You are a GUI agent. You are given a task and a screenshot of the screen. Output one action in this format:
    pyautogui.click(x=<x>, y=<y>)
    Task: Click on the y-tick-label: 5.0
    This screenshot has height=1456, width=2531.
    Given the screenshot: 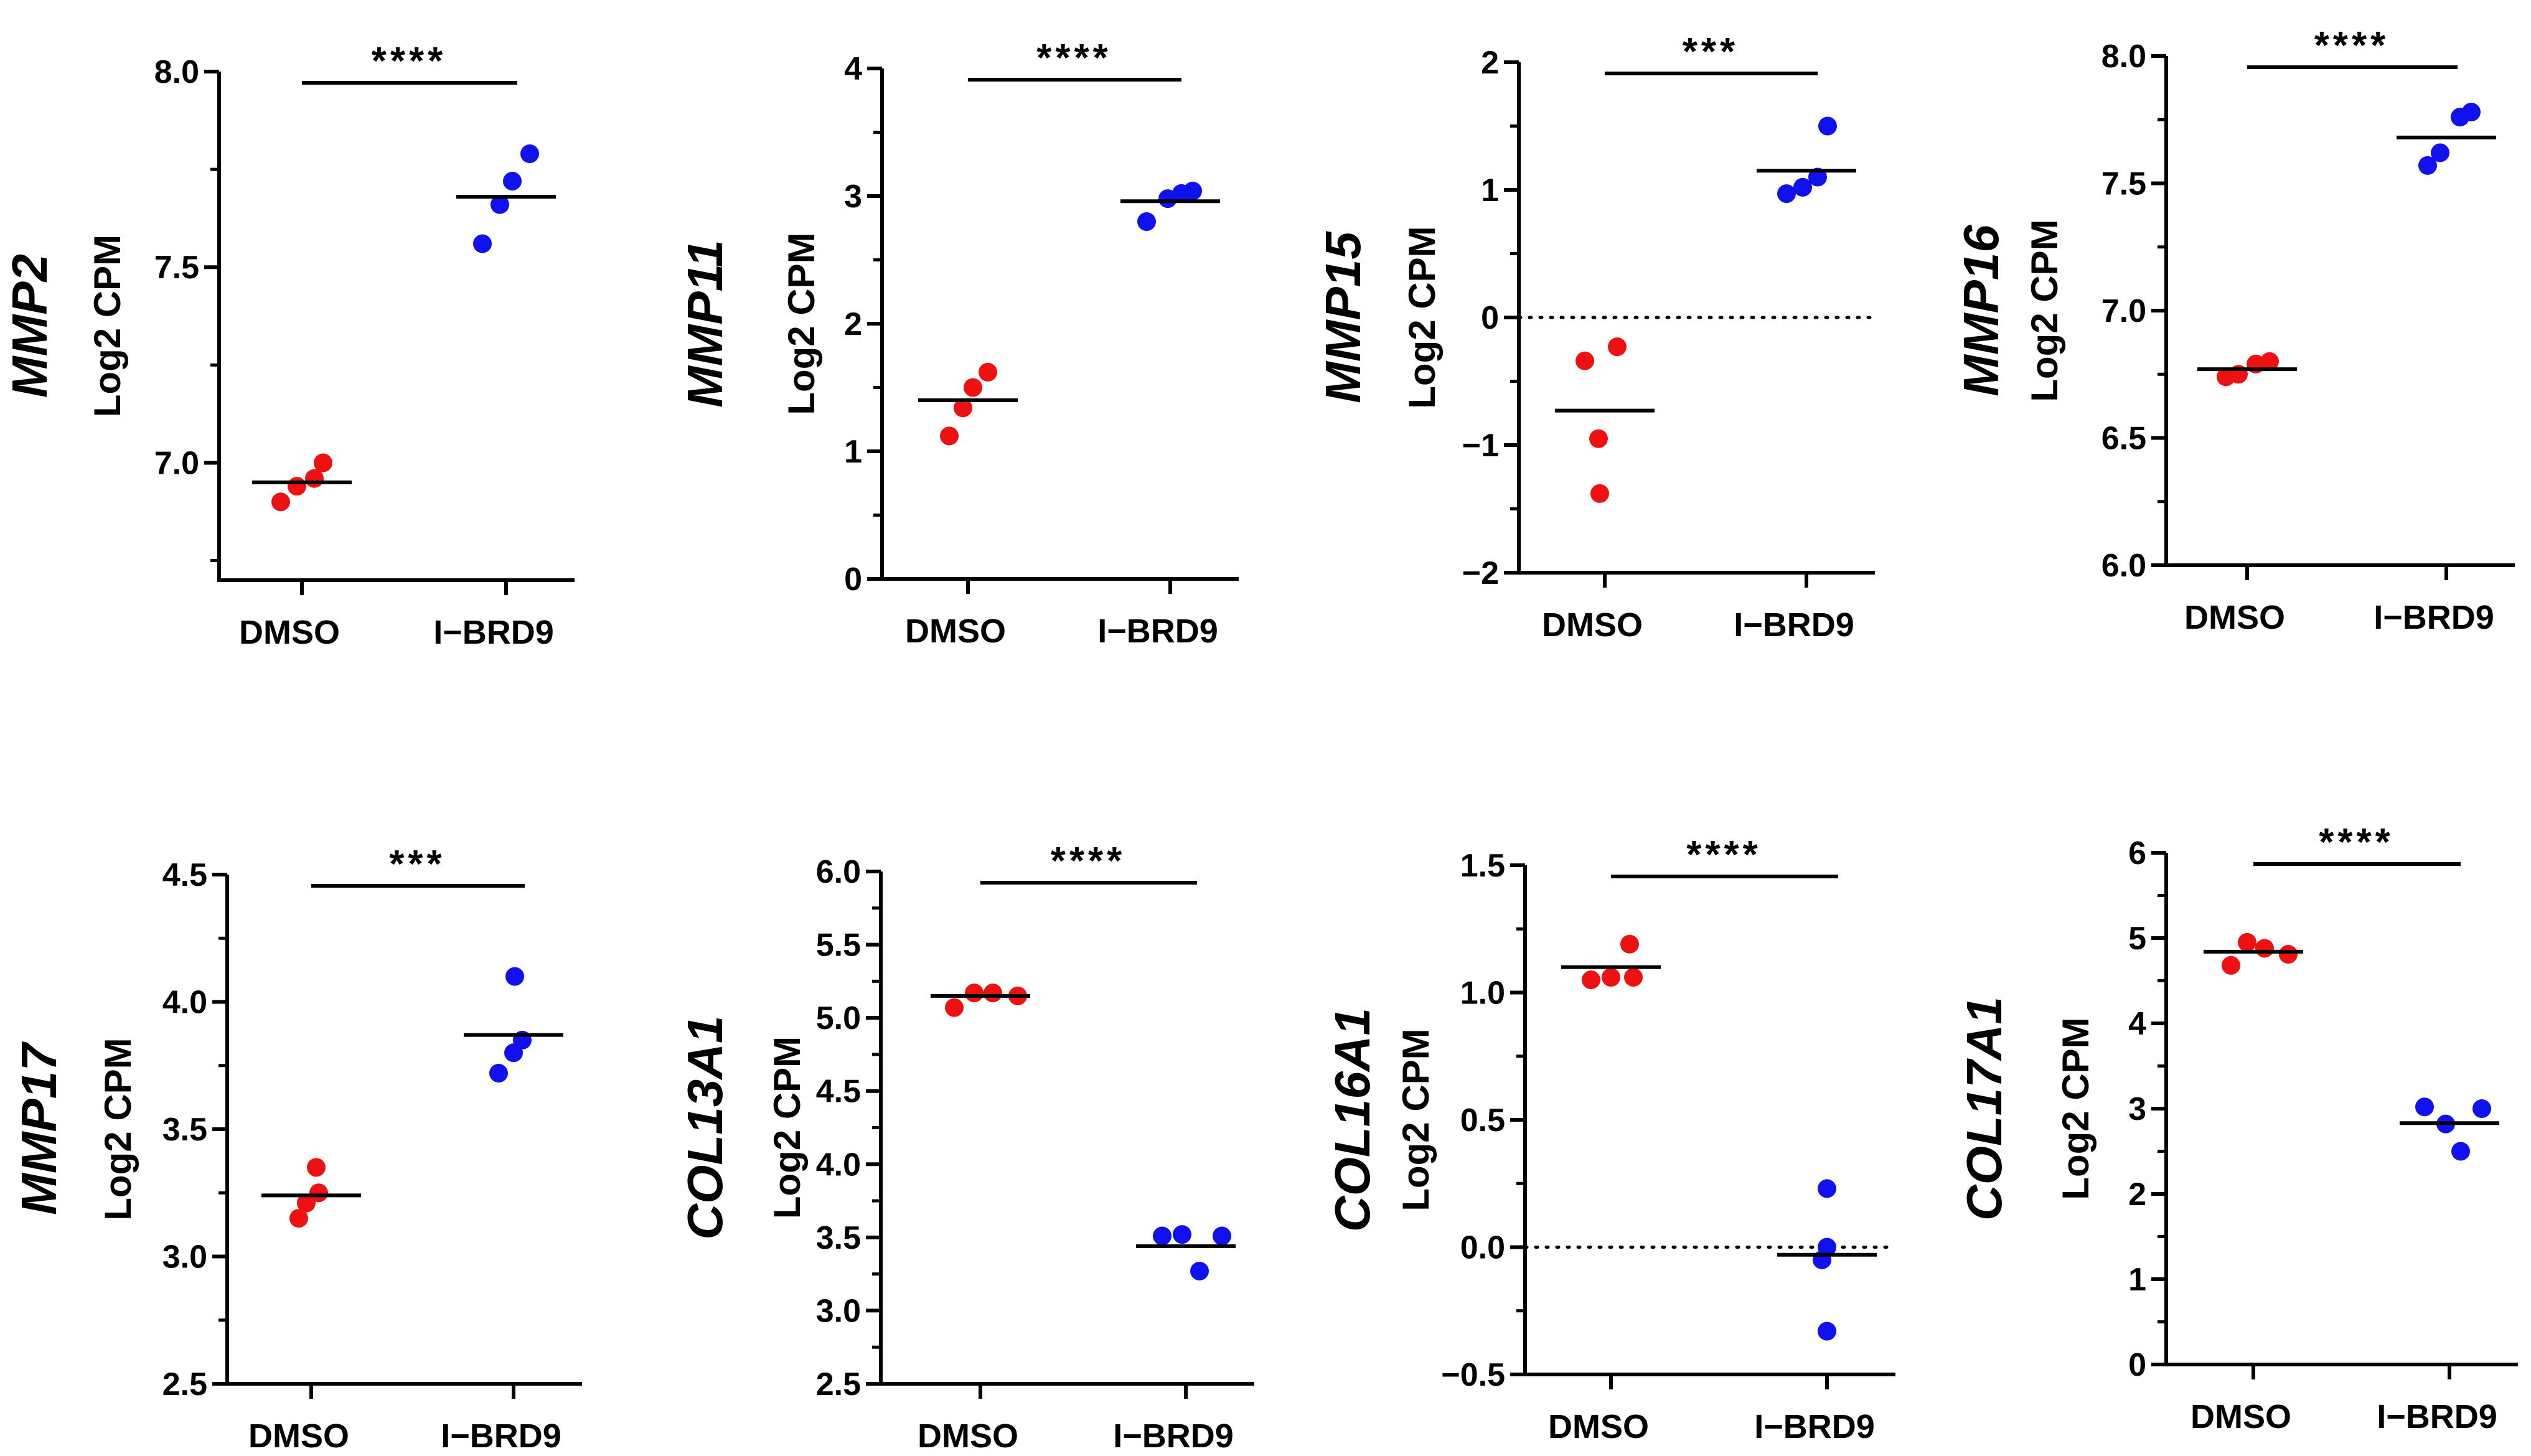 What is the action you would take?
    pyautogui.click(x=838, y=1018)
    